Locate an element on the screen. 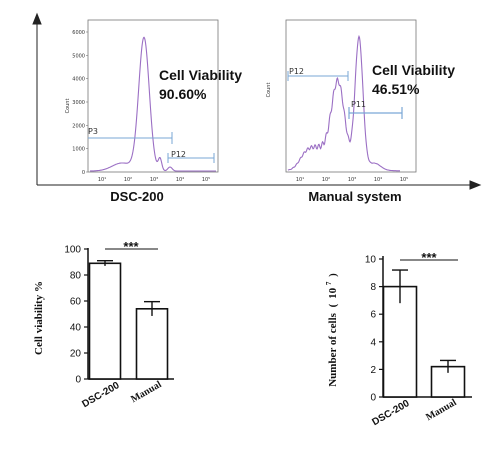  bar1-ytick-label: 60 is located at coordinates (76, 302).